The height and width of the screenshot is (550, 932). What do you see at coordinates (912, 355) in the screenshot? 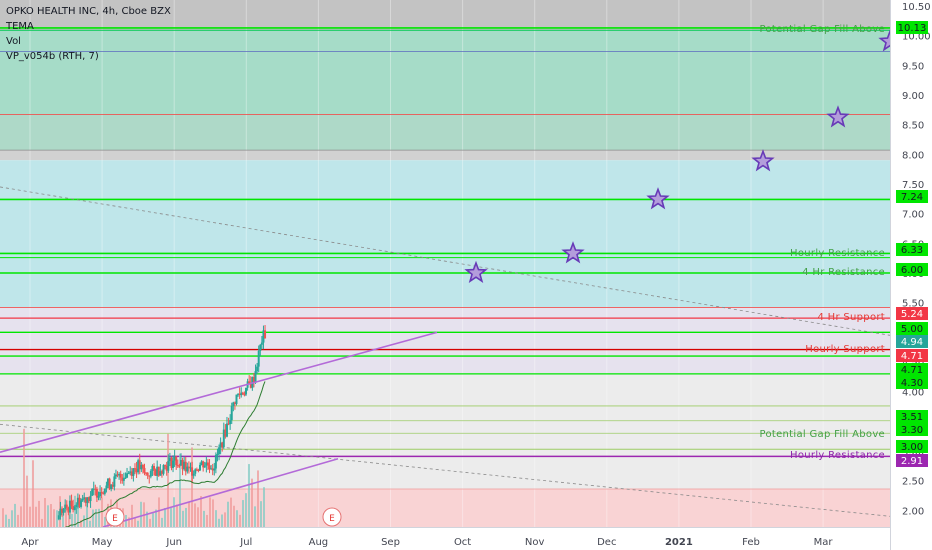
I see `price-badge: 4.71` at bounding box center [912, 355].